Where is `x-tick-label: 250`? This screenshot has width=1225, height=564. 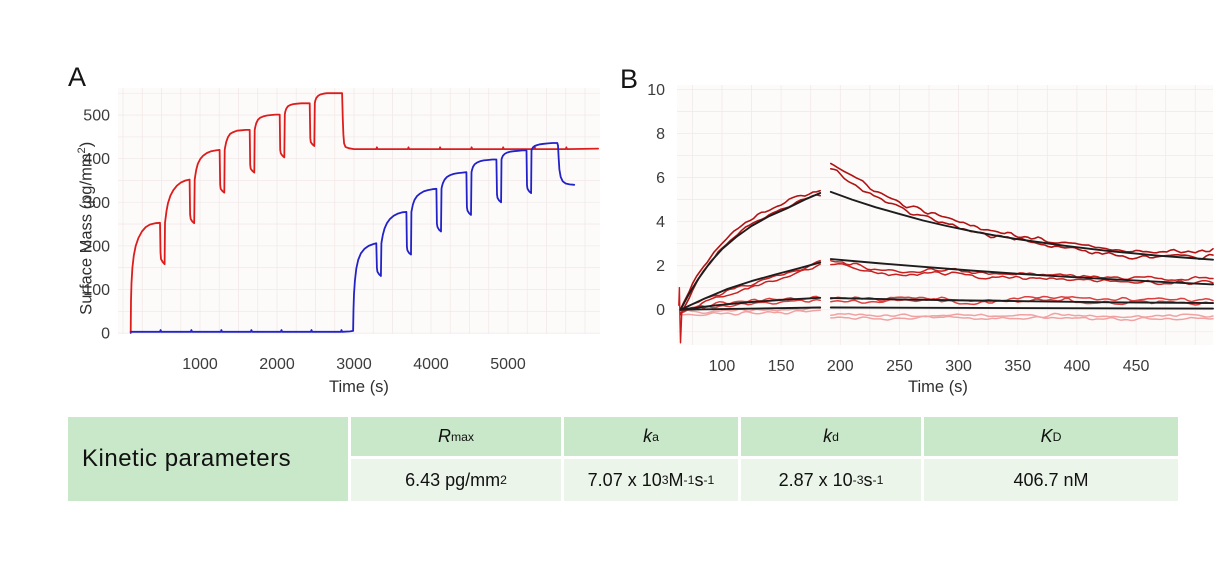
x-tick-label: 250 is located at coordinates (899, 366).